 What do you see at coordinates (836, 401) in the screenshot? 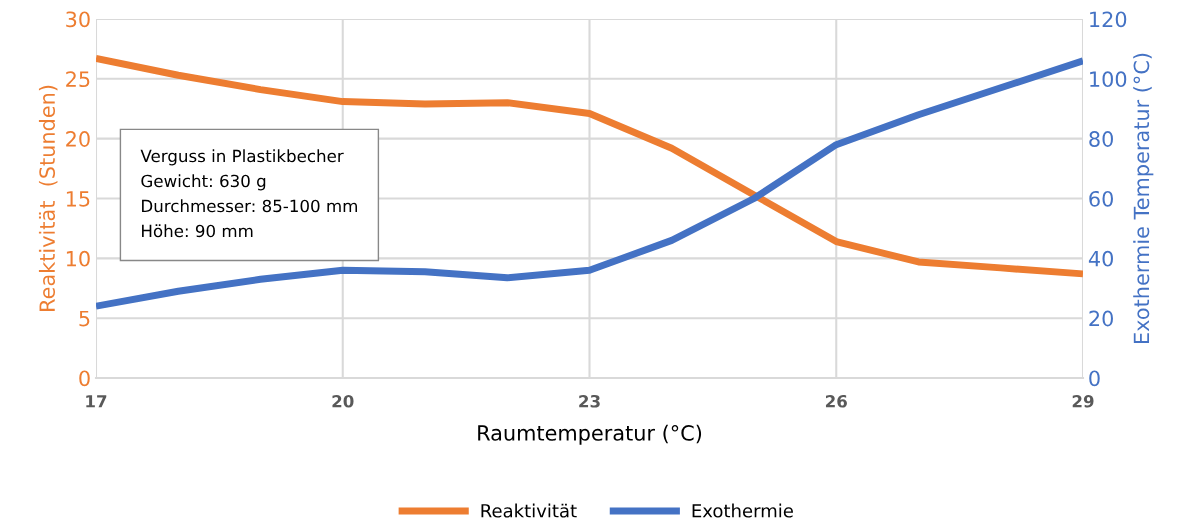
I see `x-tick-label: 26` at bounding box center [836, 401].